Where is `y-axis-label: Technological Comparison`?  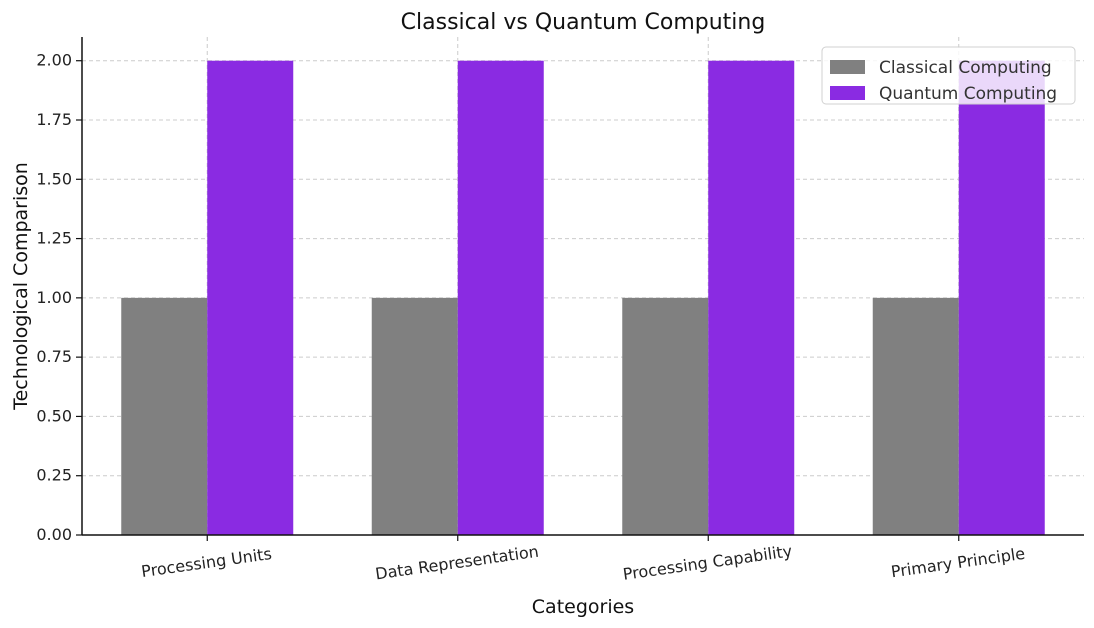
y-axis-label: Technological Comparison is located at coordinates (21, 286).